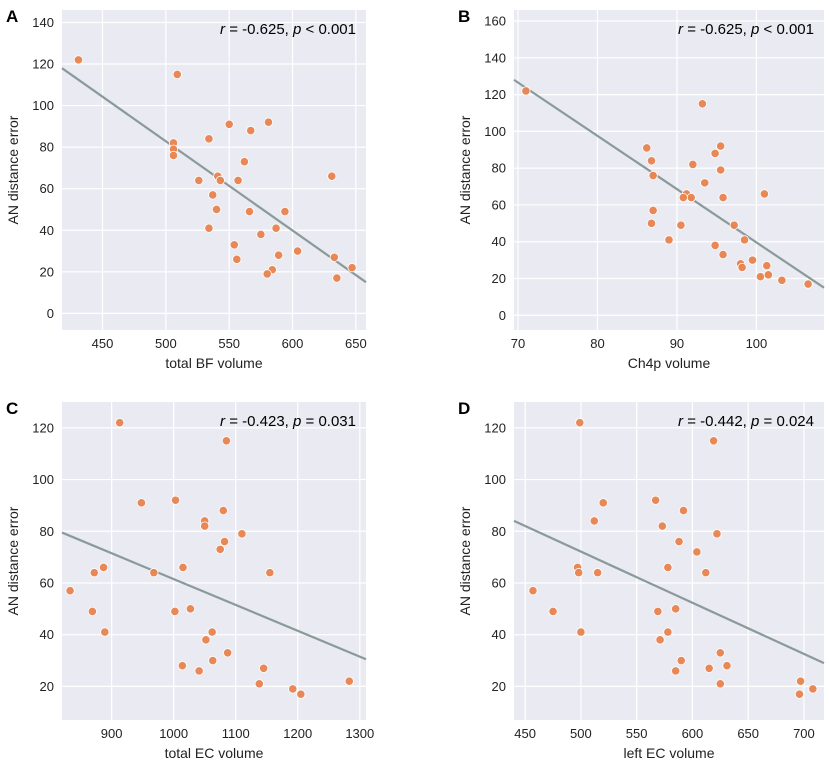 Image resolution: width=829 pixels, height=770 pixels. Describe the element at coordinates (166, 343) in the screenshot. I see `x-tick-label: 500` at that location.